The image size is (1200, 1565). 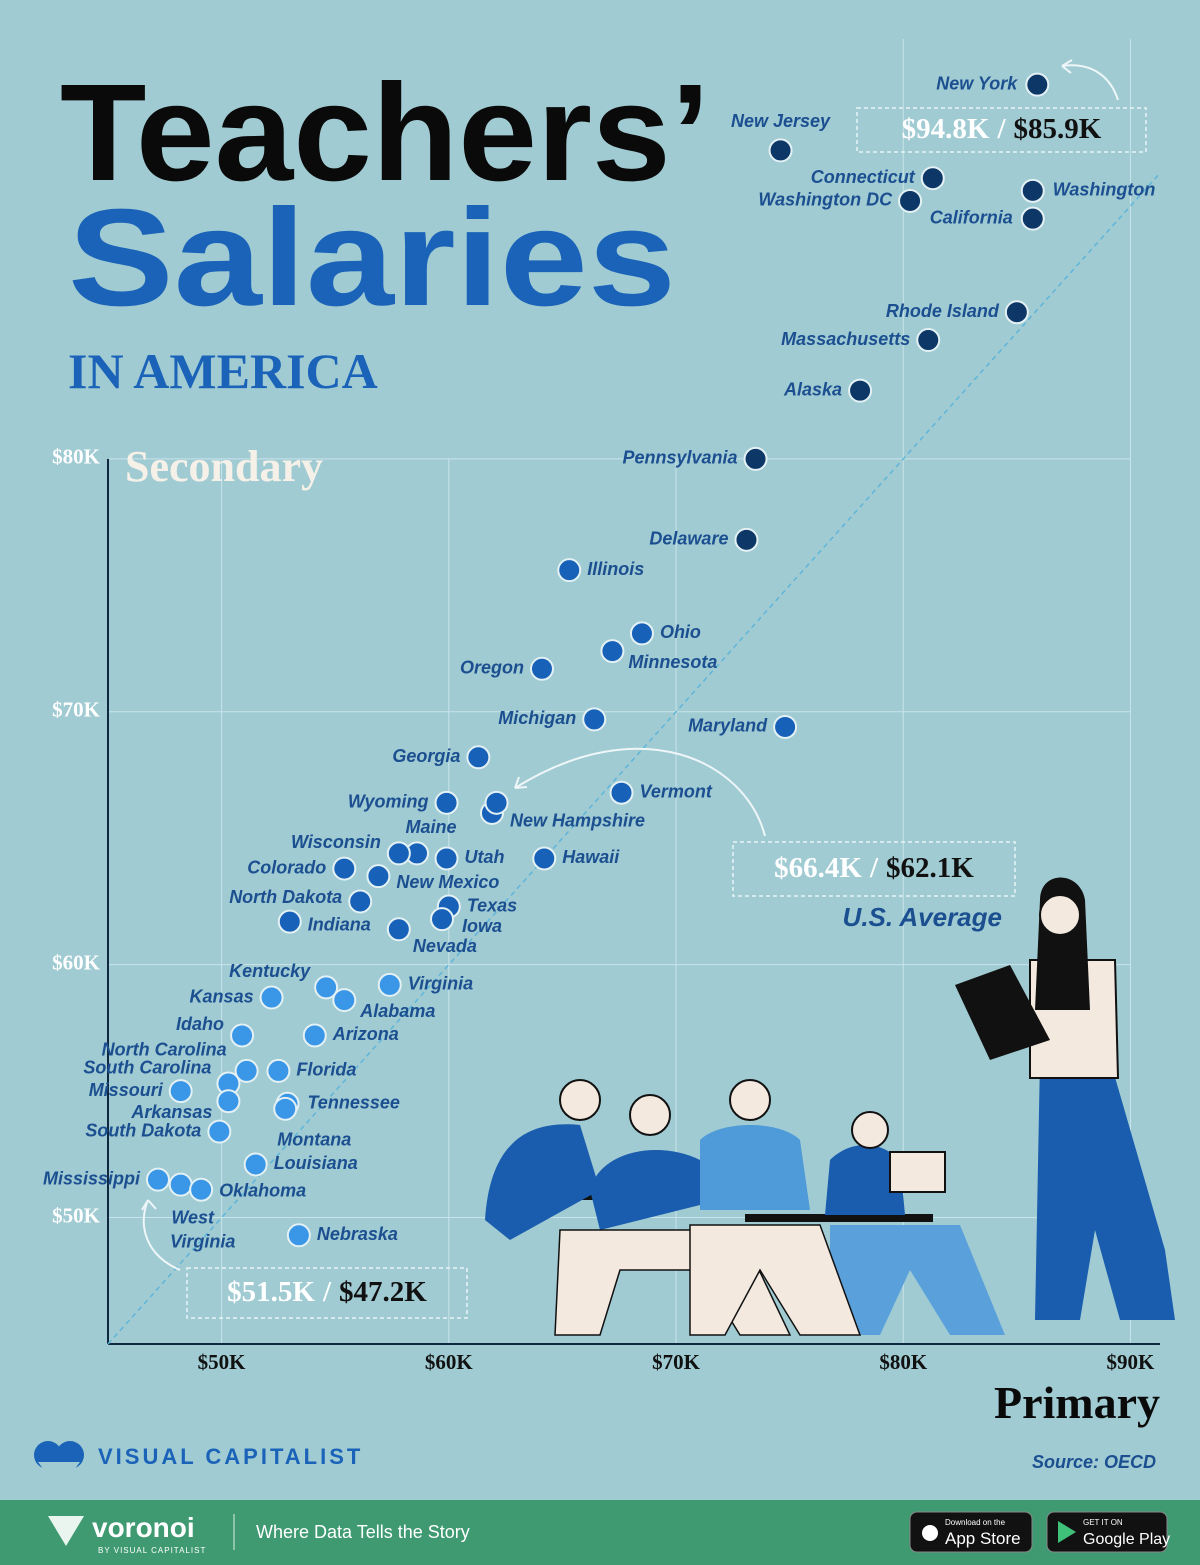 What do you see at coordinates (482, 926) in the screenshot?
I see `point-label: Iowa` at bounding box center [482, 926].